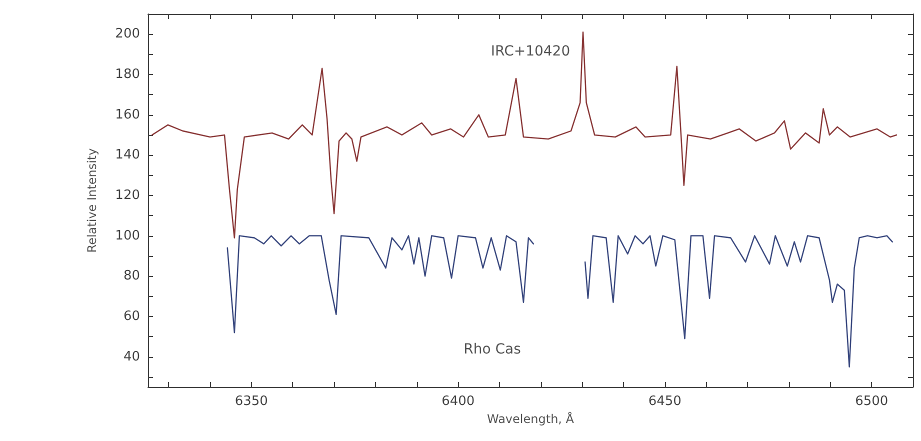 The height and width of the screenshot is (441, 921). I want to click on y-tick-label: 180, so click(127, 74).